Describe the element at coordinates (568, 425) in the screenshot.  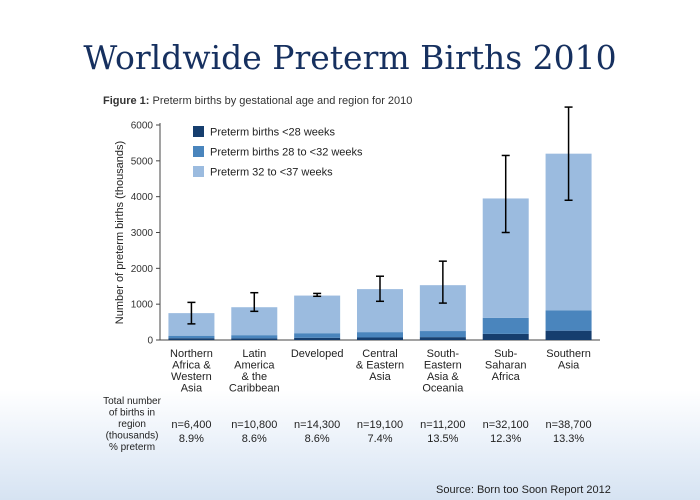
I see `total-births-value: n=38,700` at that location.